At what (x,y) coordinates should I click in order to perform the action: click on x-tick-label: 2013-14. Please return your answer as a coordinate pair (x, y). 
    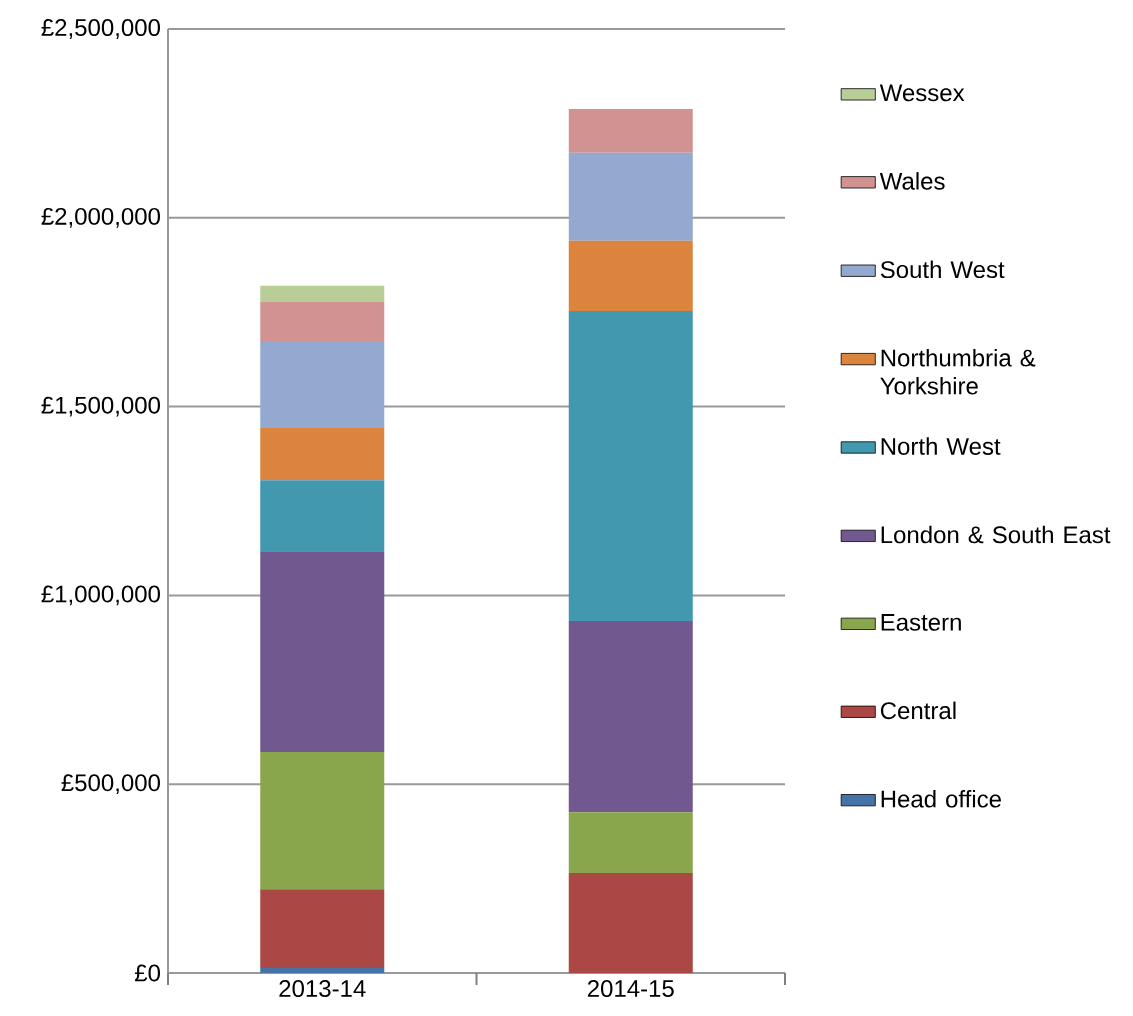
    Looking at the image, I should click on (322, 989).